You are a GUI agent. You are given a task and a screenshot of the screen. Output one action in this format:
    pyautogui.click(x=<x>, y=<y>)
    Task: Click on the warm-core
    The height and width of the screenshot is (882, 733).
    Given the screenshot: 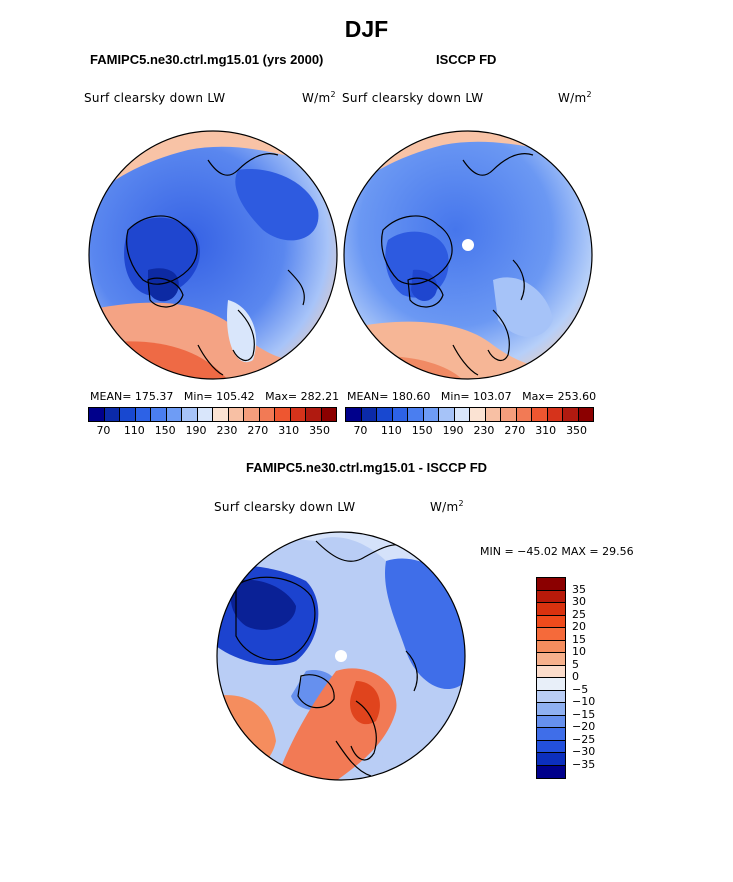 What is the action you would take?
    pyautogui.click(x=365, y=703)
    